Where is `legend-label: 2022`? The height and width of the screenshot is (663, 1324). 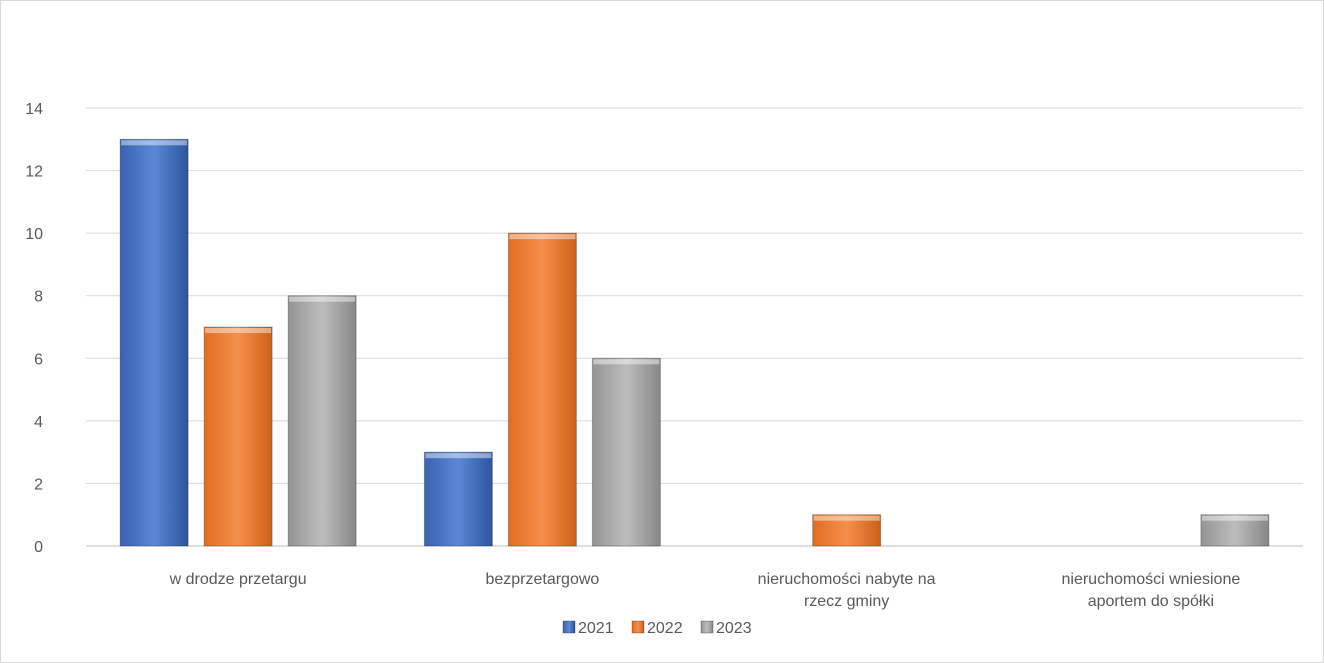
legend-label: 2022 is located at coordinates (665, 628).